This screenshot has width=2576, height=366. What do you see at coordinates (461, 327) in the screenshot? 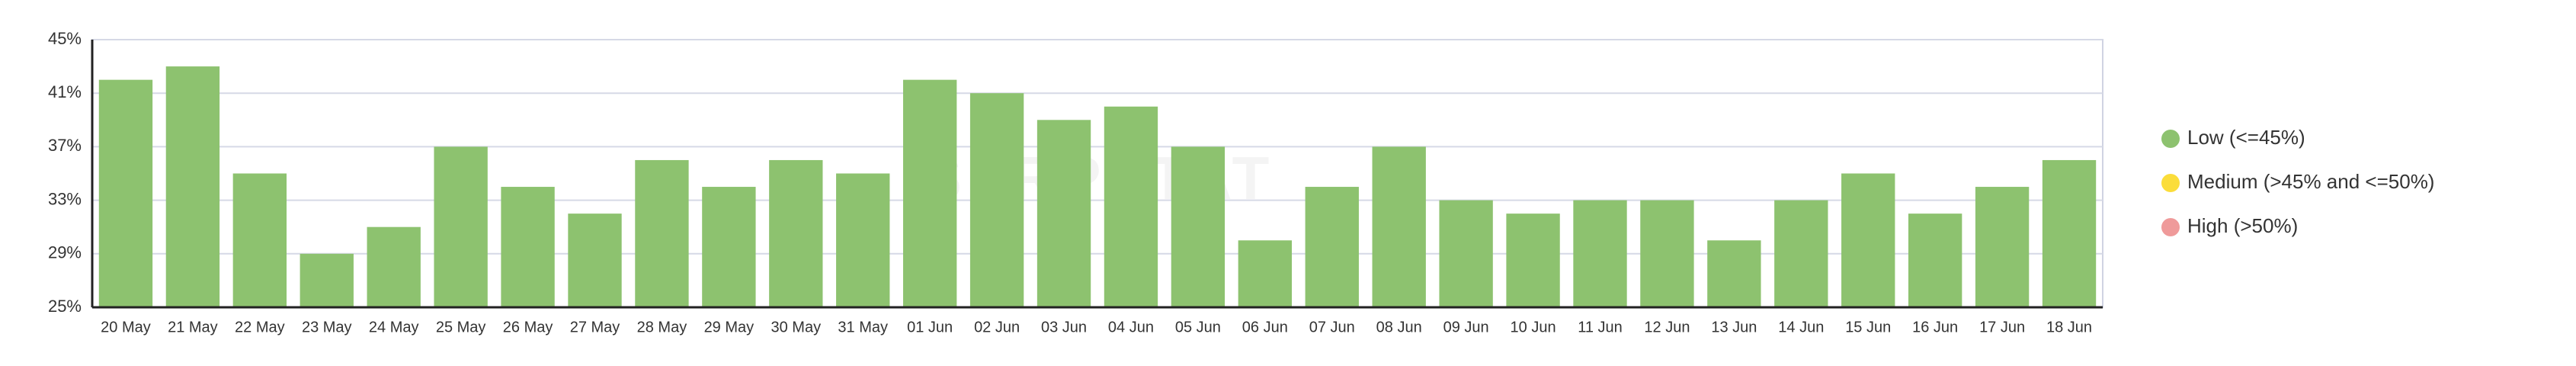
I see `x-tick-label: 25 May` at bounding box center [461, 327].